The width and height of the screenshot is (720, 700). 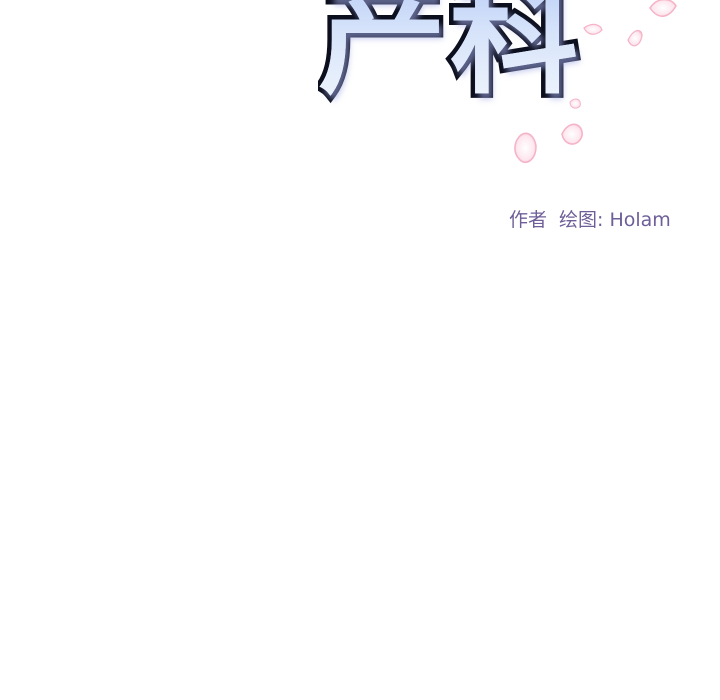 I want to click on title-outline: 产科, so click(x=450, y=53).